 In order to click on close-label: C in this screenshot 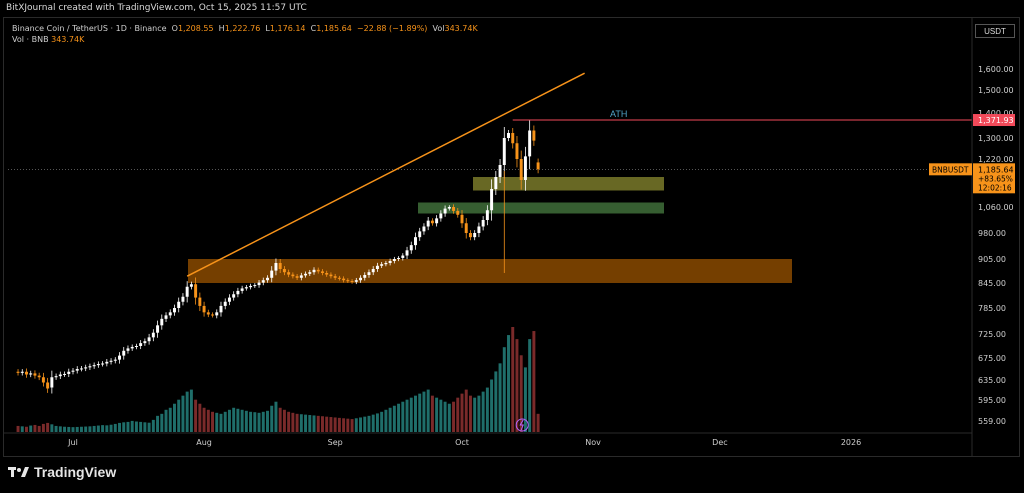, I will do `click(313, 28)`.